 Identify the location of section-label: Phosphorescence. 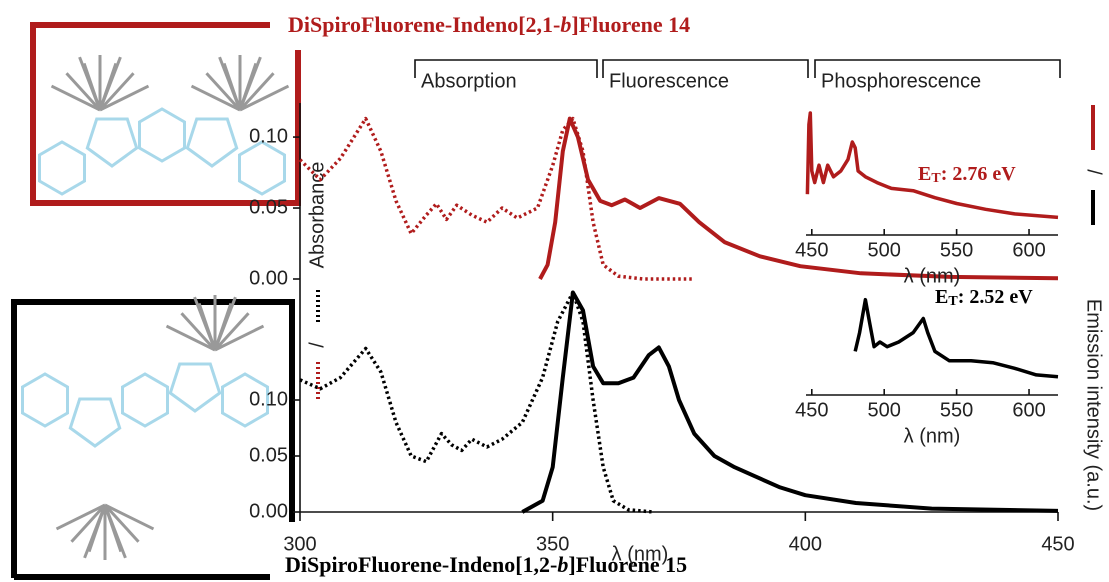
(901, 81).